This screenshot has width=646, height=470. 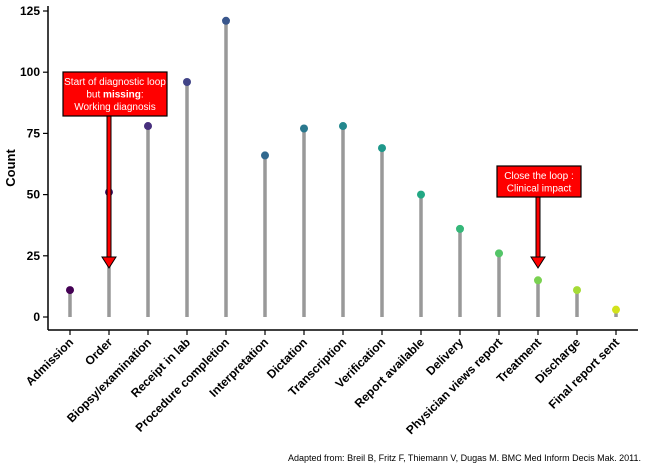 What do you see at coordinates (421, 194) in the screenshot?
I see `point-report-available` at bounding box center [421, 194].